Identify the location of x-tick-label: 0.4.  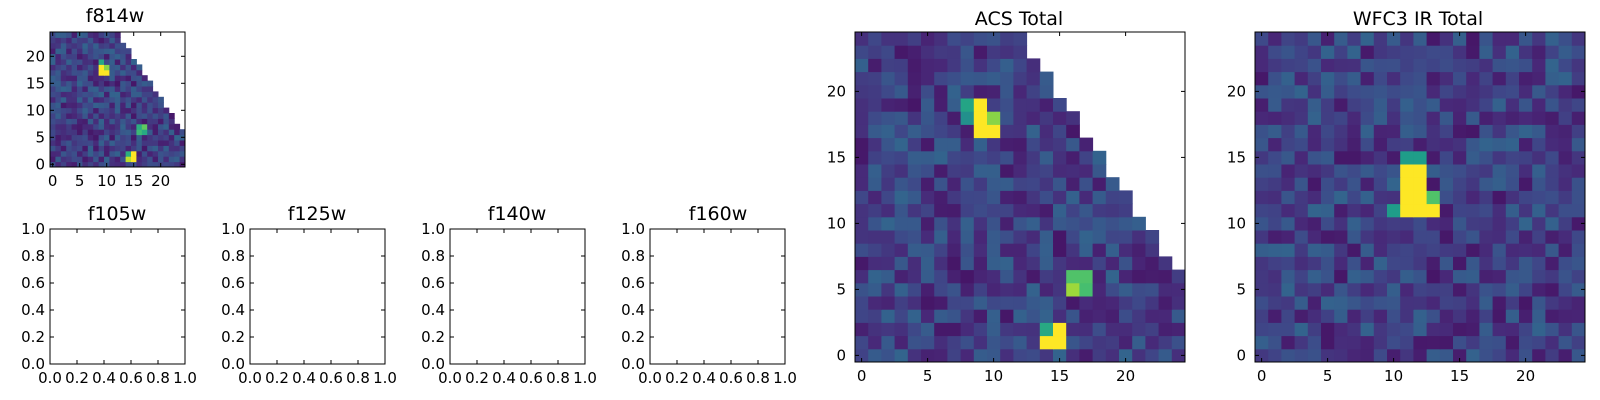
(304, 378).